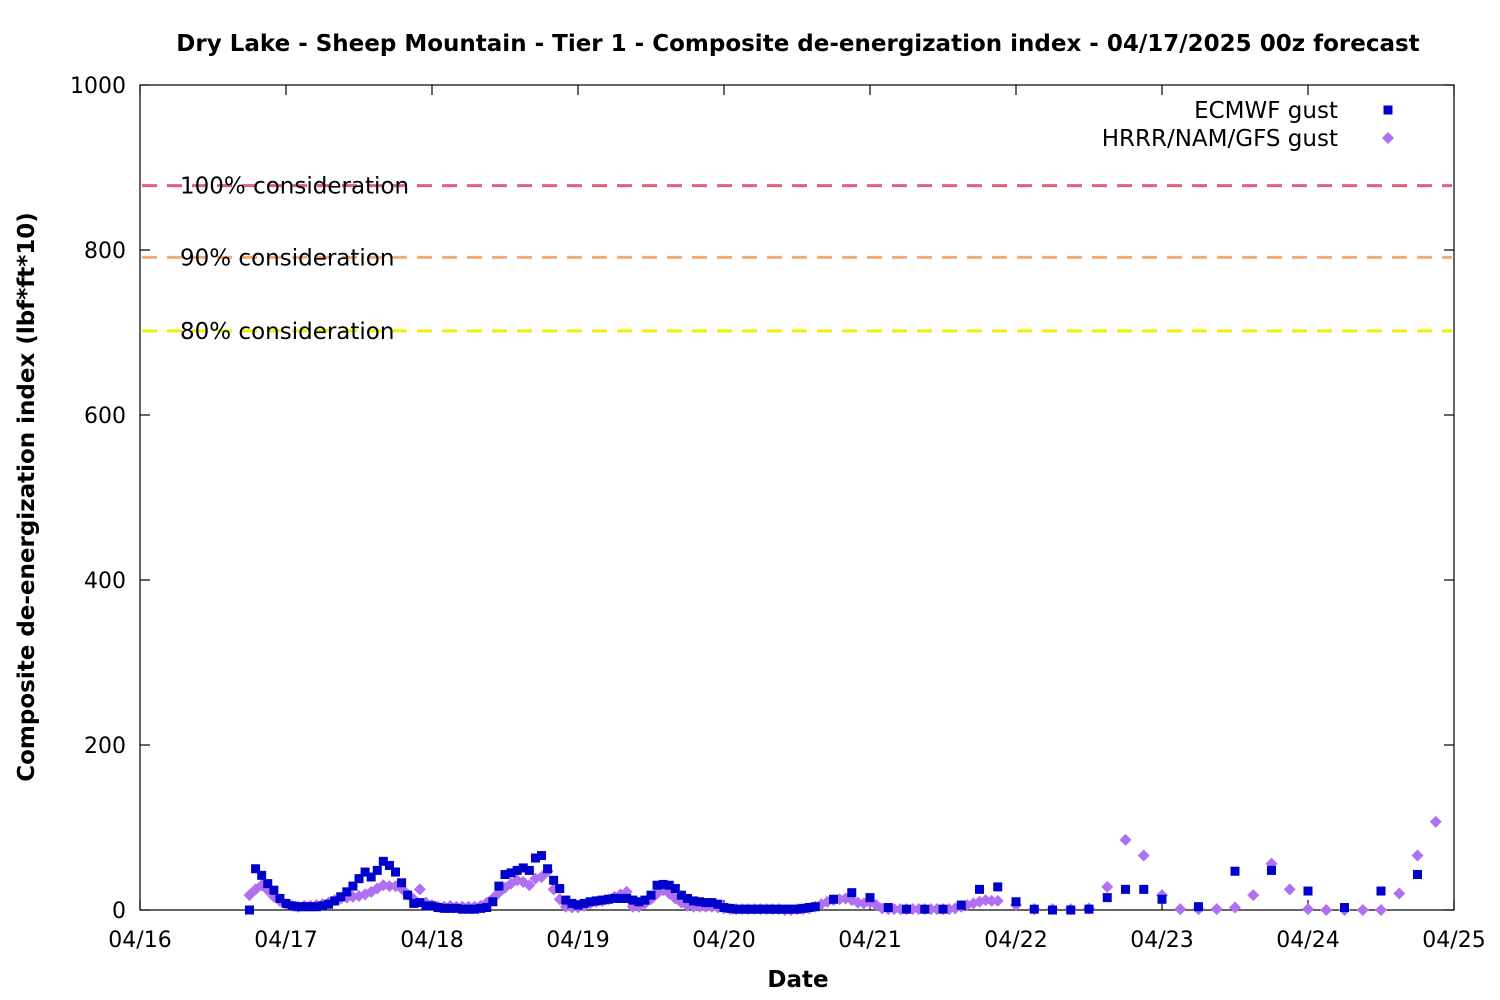  I want to click on x-tick-label: 04/23, so click(1161, 940).